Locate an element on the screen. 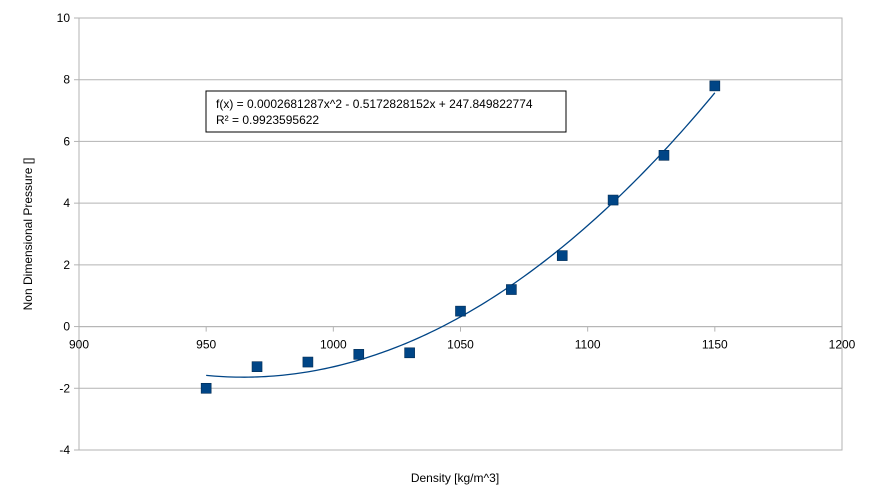 The height and width of the screenshot is (504, 874). y-axis-ticks: -4 -2 0 2 4 6 8 10 is located at coordinates (68, 234).